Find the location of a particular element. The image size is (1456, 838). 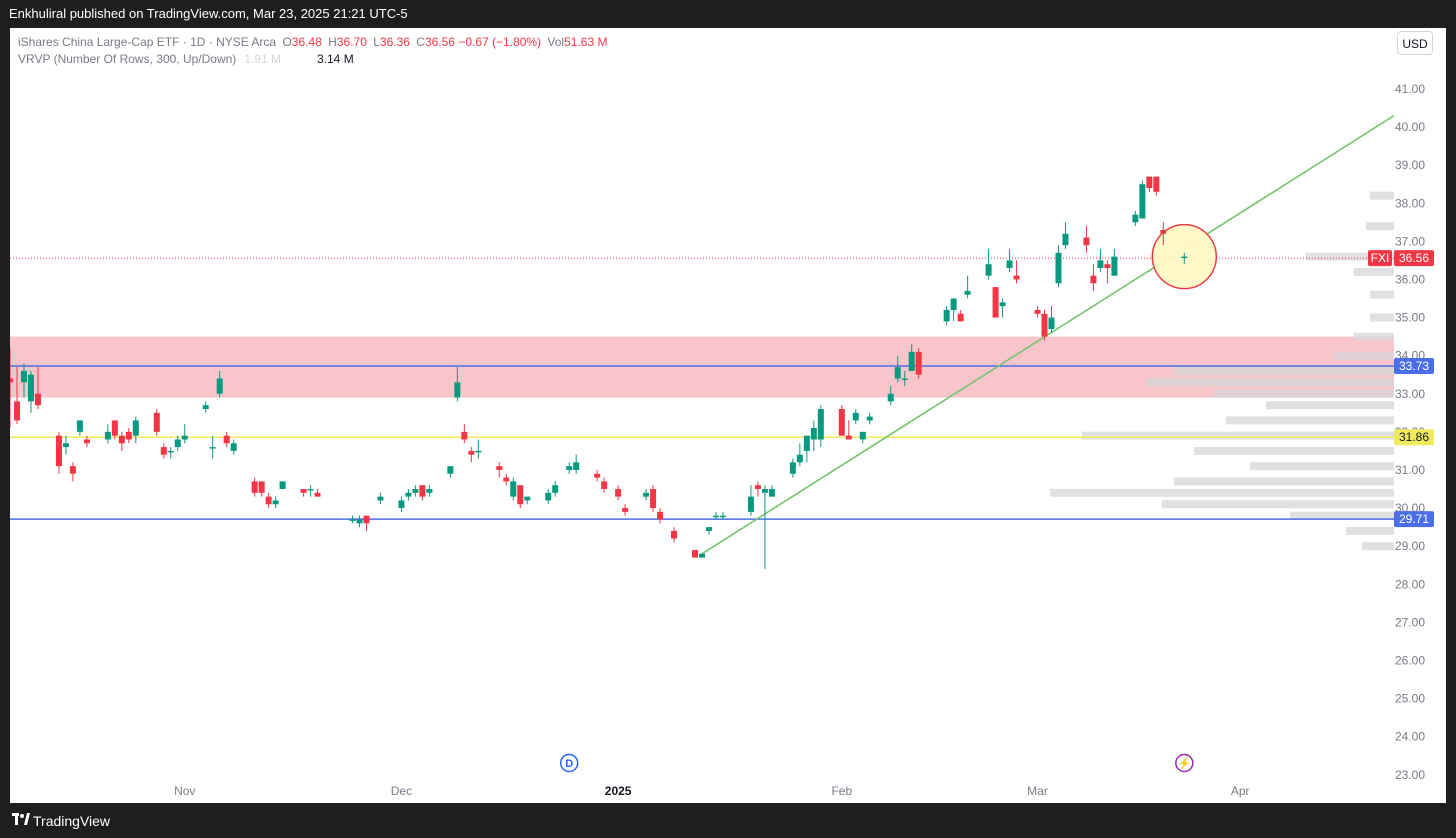

open-label: O is located at coordinates (287, 42).